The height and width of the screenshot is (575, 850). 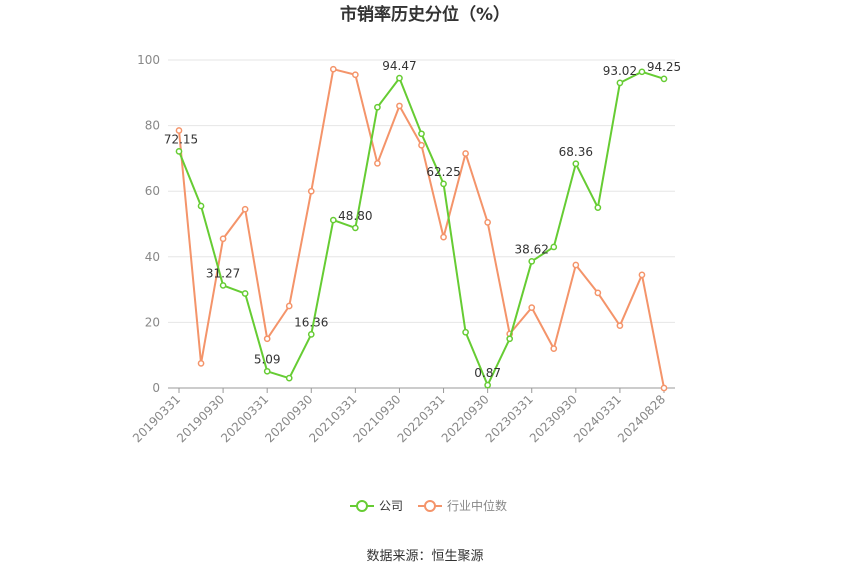 I want to click on y-tick-label: 100, so click(x=148, y=60).